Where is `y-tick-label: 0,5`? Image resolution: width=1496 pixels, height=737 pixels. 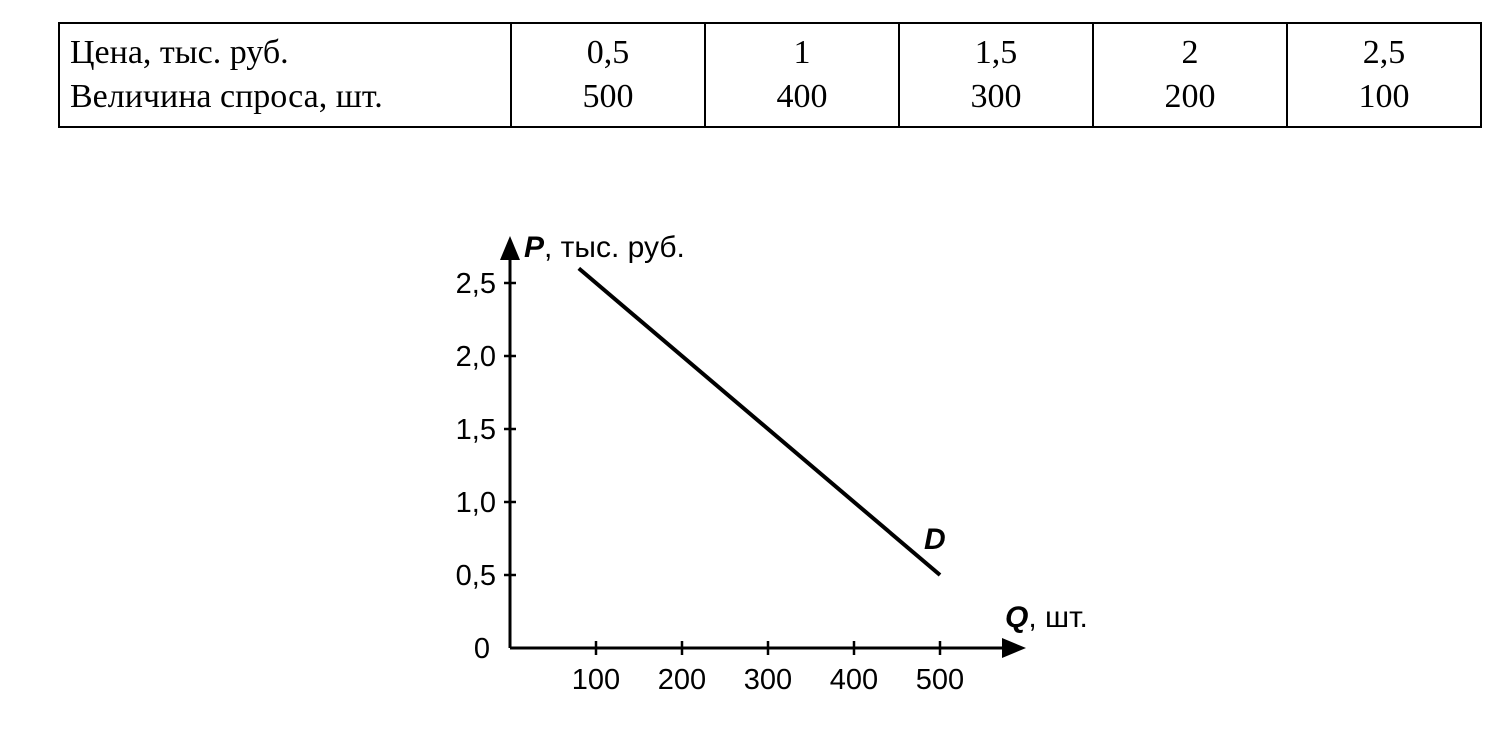 y-tick-label: 0,5 is located at coordinates (476, 576).